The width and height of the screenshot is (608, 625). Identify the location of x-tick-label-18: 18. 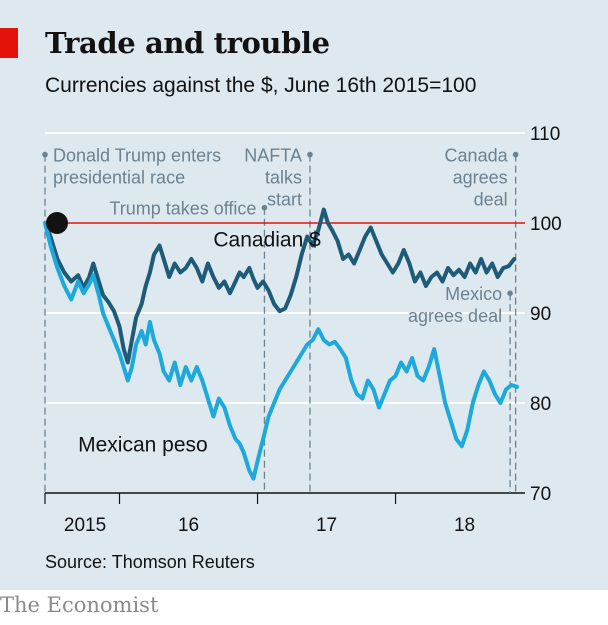
(464, 525).